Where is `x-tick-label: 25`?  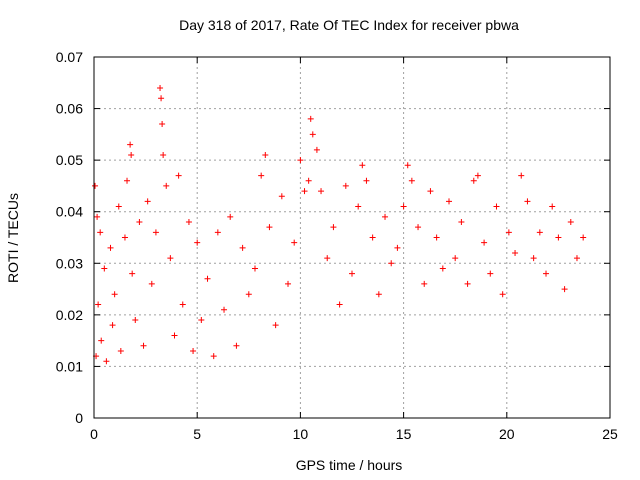
x-tick-label: 25 is located at coordinates (610, 434).